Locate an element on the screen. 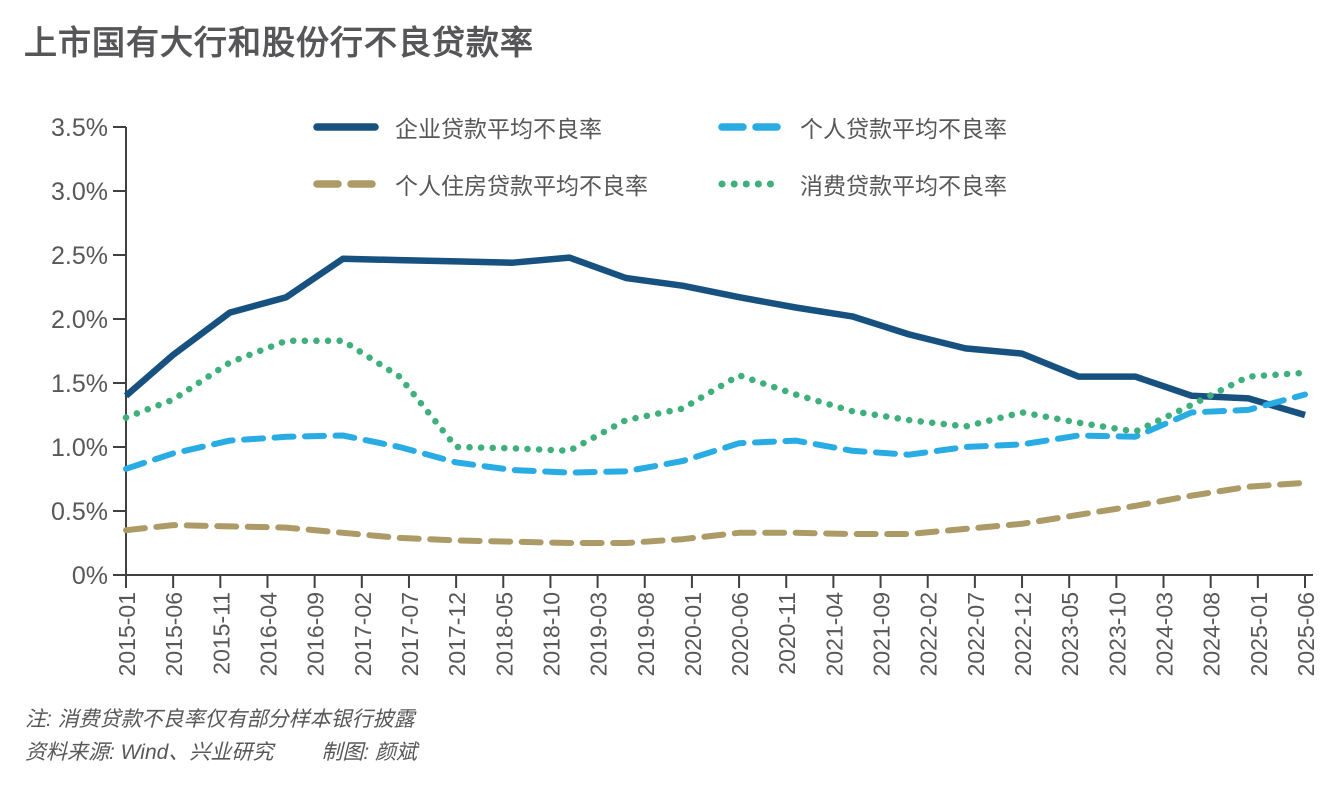 Image resolution: width=1341 pixels, height=791 pixels. x-tick-label: 2015-06 is located at coordinates (174, 634).